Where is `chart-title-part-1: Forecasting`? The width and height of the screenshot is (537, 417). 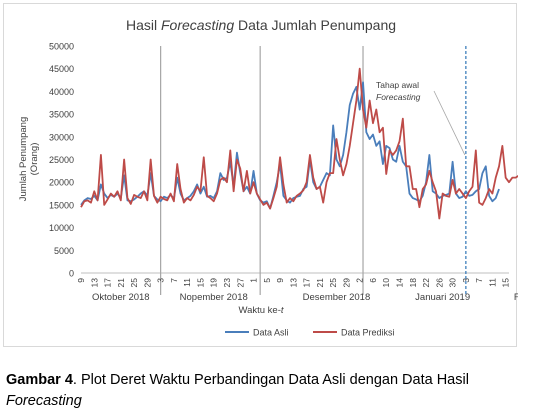 chart-title-part-1: Forecasting is located at coordinates (197, 25).